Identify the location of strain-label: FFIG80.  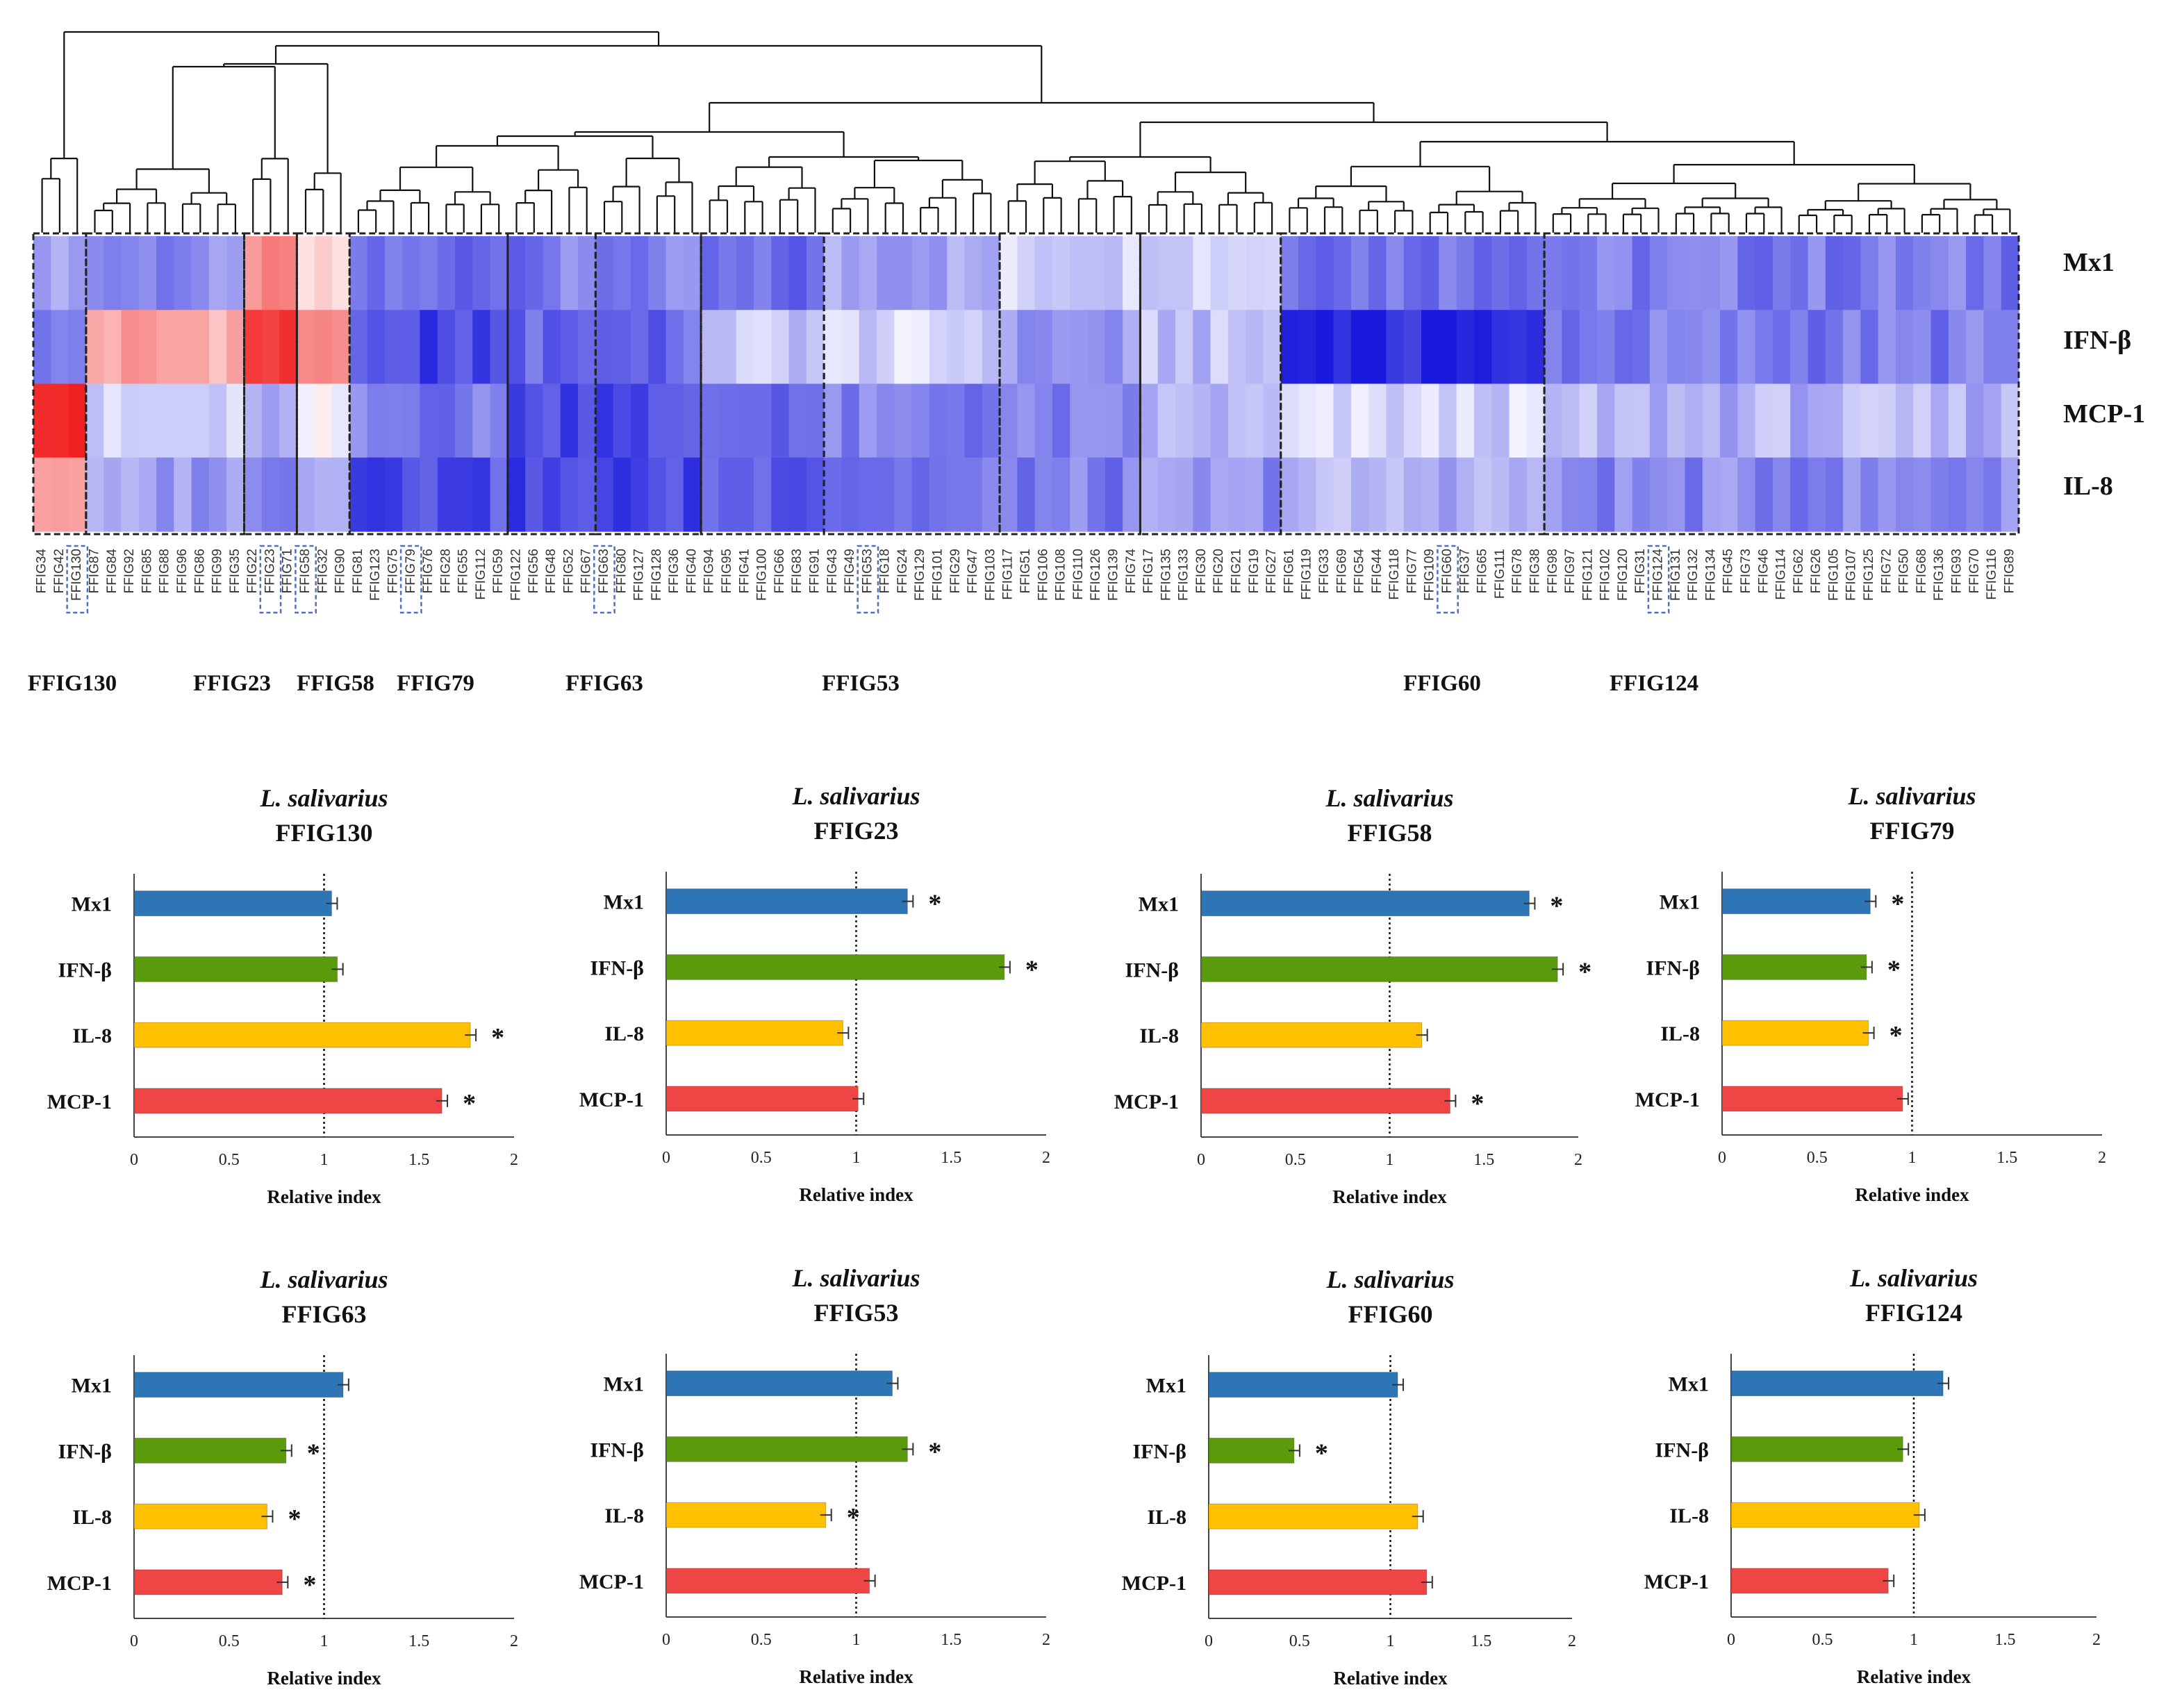
(621, 571).